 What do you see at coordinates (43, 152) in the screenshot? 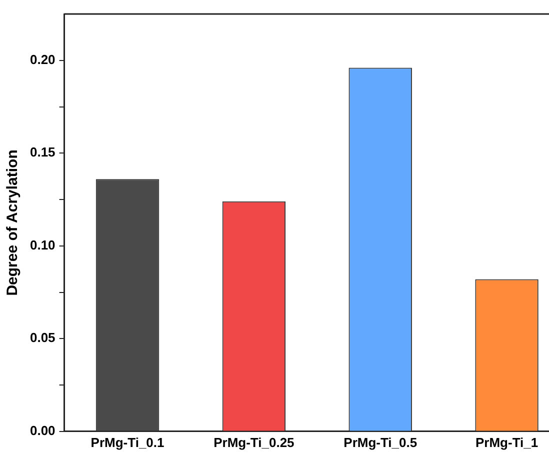
I see `y-tick-label: 0.15` at bounding box center [43, 152].